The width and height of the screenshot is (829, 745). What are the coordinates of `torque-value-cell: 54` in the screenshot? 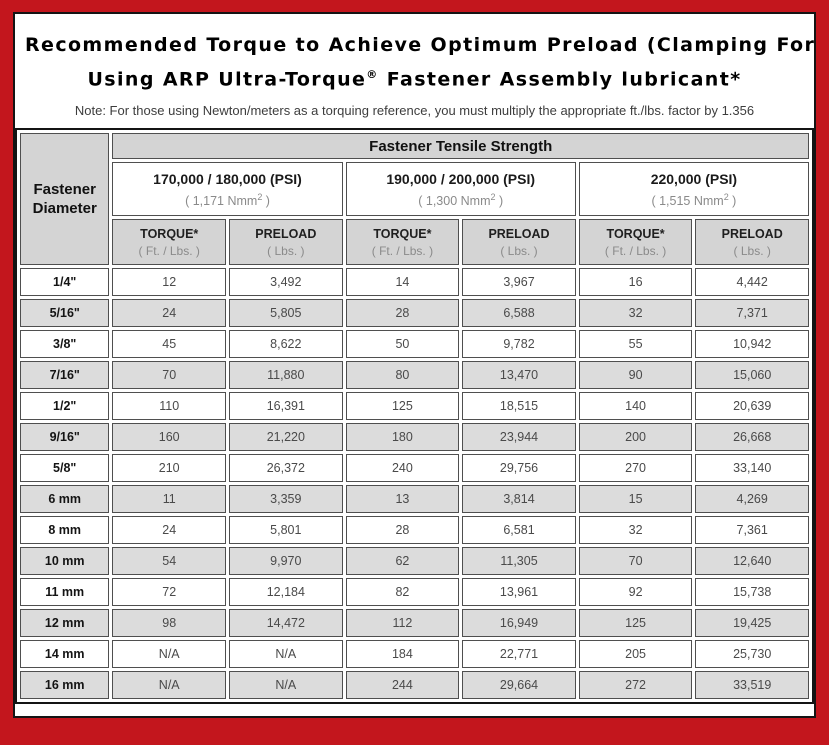 It's located at (169, 561).